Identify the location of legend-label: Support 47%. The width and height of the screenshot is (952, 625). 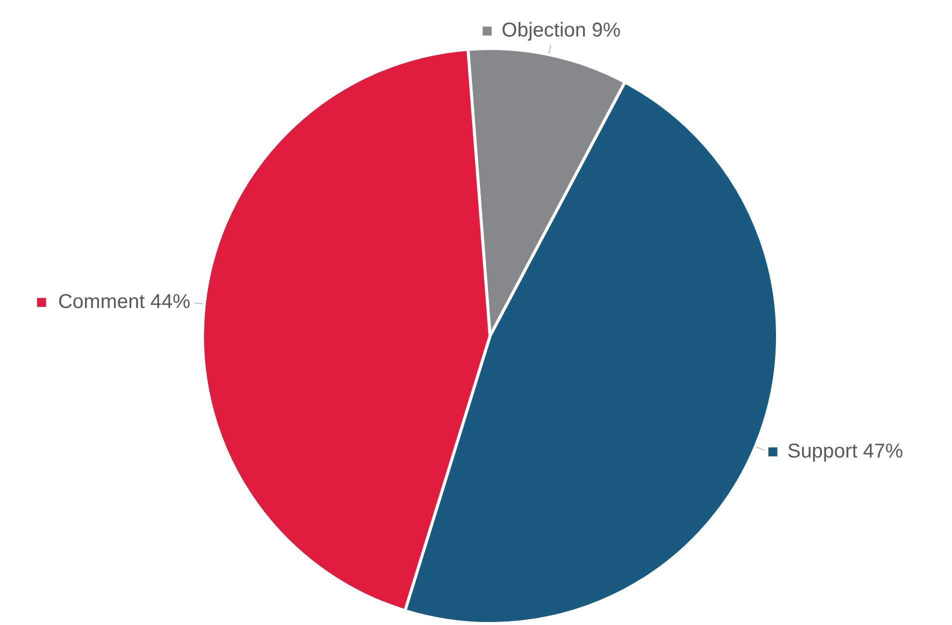
(845, 451).